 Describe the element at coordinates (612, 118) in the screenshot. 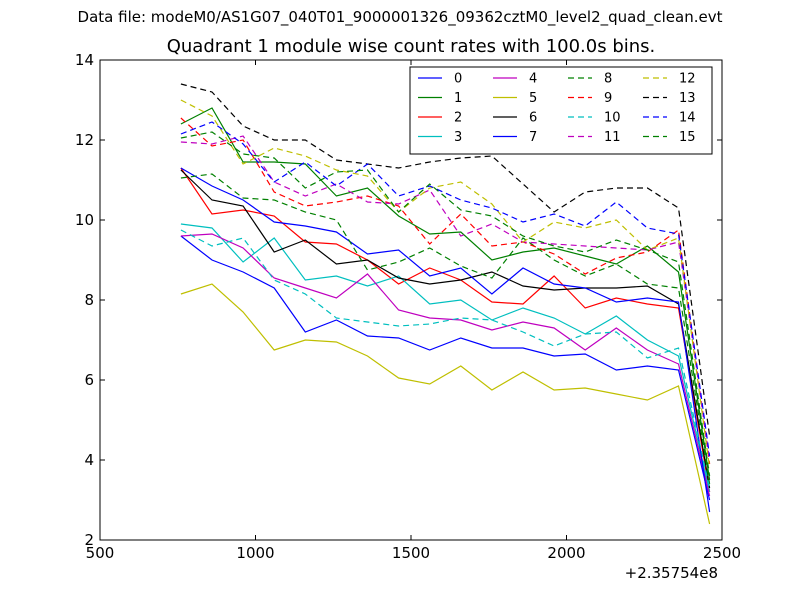

I see `legend-label-10: 10` at that location.